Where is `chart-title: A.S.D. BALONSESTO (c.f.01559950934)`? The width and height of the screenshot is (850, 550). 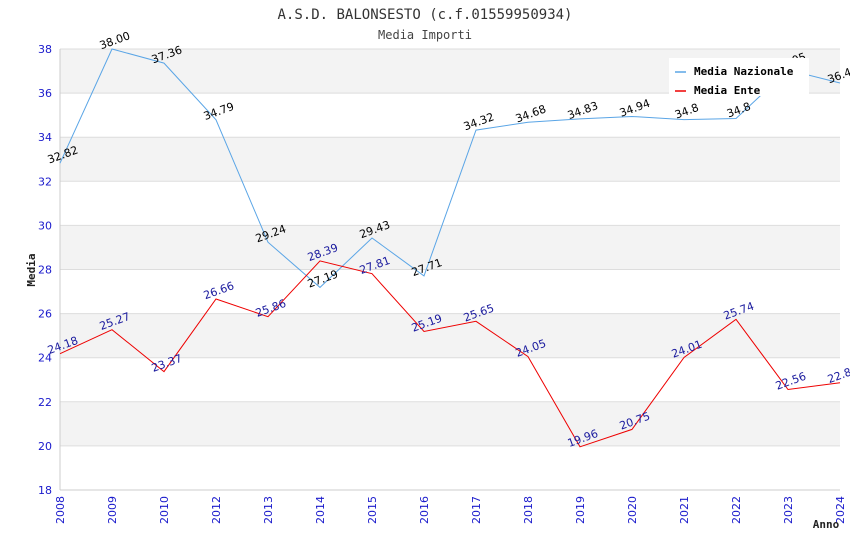 chart-title: A.S.D. BALONSESTO (c.f.01559950934) is located at coordinates (424, 15).